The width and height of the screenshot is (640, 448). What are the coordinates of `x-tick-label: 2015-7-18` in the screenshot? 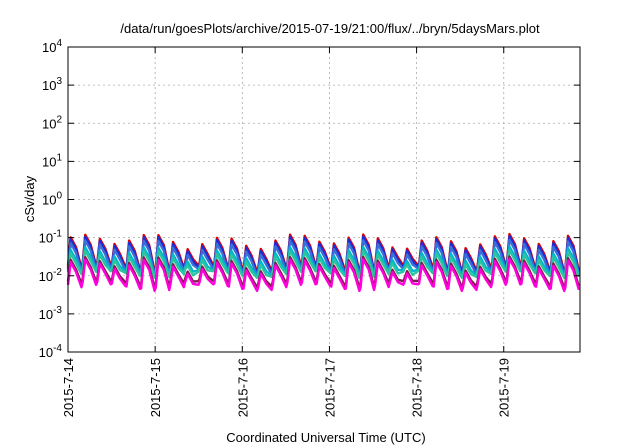 It's located at (417, 387).